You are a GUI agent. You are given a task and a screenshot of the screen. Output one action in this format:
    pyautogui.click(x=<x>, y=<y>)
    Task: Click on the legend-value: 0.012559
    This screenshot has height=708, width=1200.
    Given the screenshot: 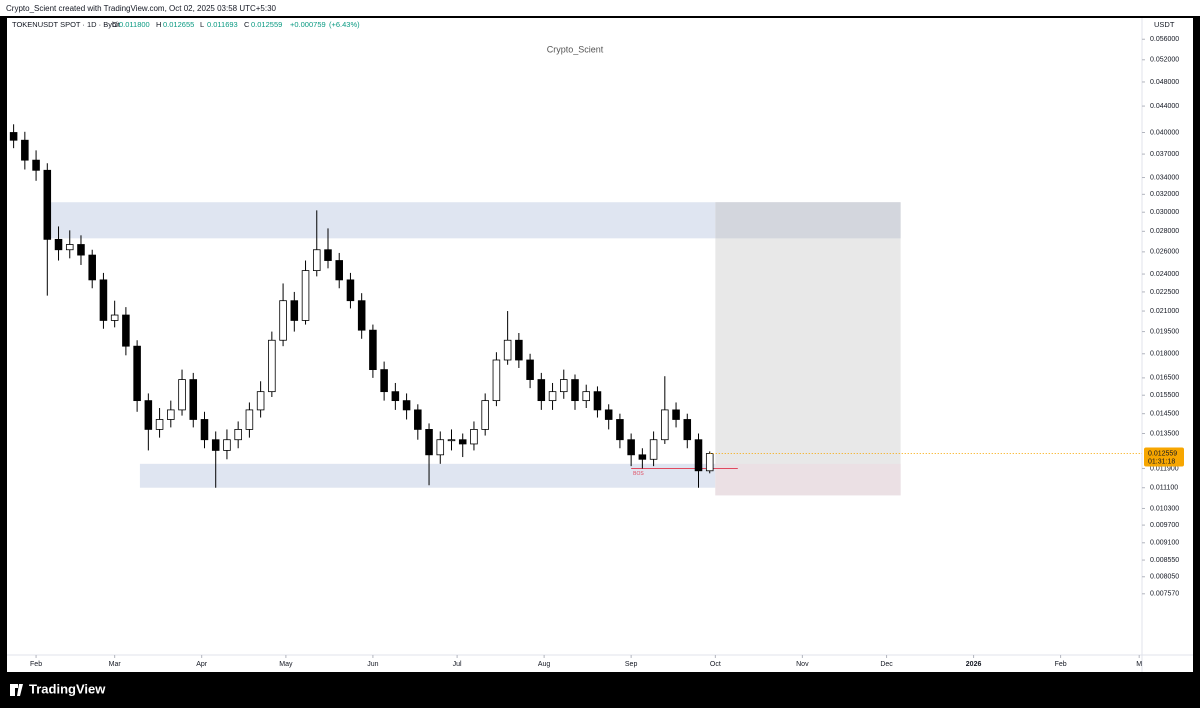 What is the action you would take?
    pyautogui.click(x=266, y=24)
    